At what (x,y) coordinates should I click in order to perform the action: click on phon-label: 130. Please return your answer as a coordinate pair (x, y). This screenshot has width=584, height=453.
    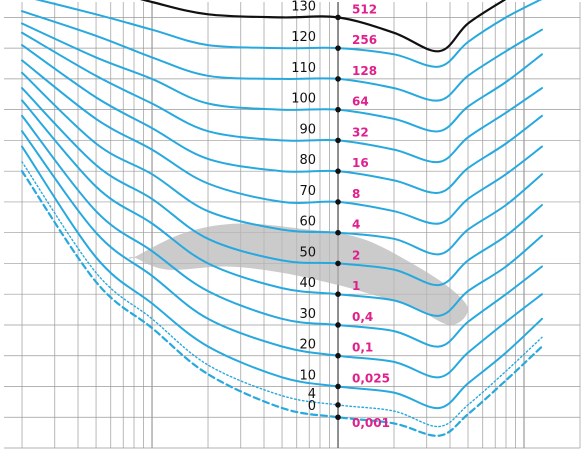
    Looking at the image, I should click on (303, 7).